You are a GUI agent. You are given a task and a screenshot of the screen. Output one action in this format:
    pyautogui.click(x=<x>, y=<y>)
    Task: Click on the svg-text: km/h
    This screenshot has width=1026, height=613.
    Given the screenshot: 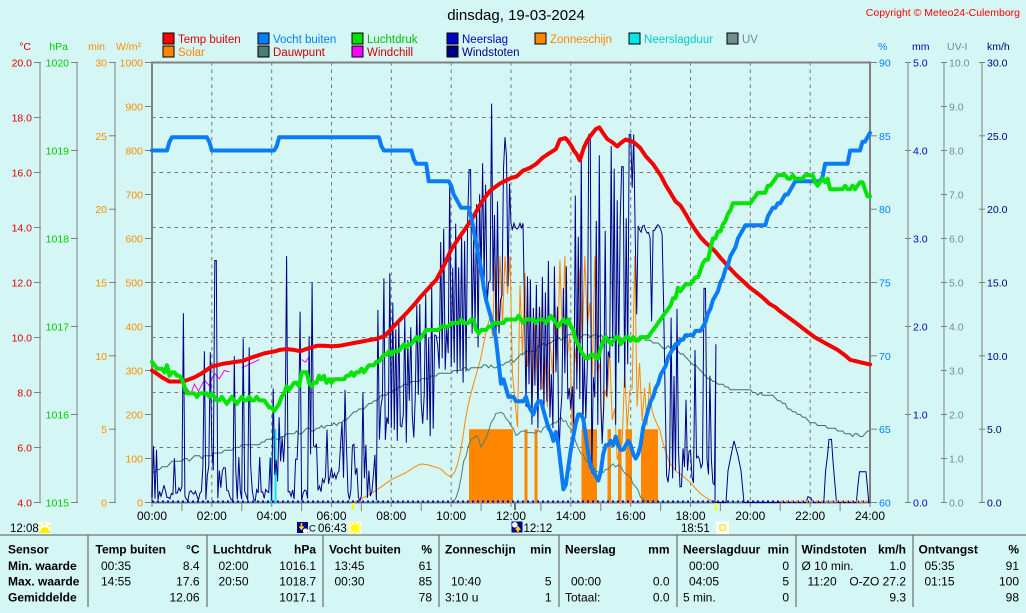 What is the action you would take?
    pyautogui.click(x=998, y=47)
    